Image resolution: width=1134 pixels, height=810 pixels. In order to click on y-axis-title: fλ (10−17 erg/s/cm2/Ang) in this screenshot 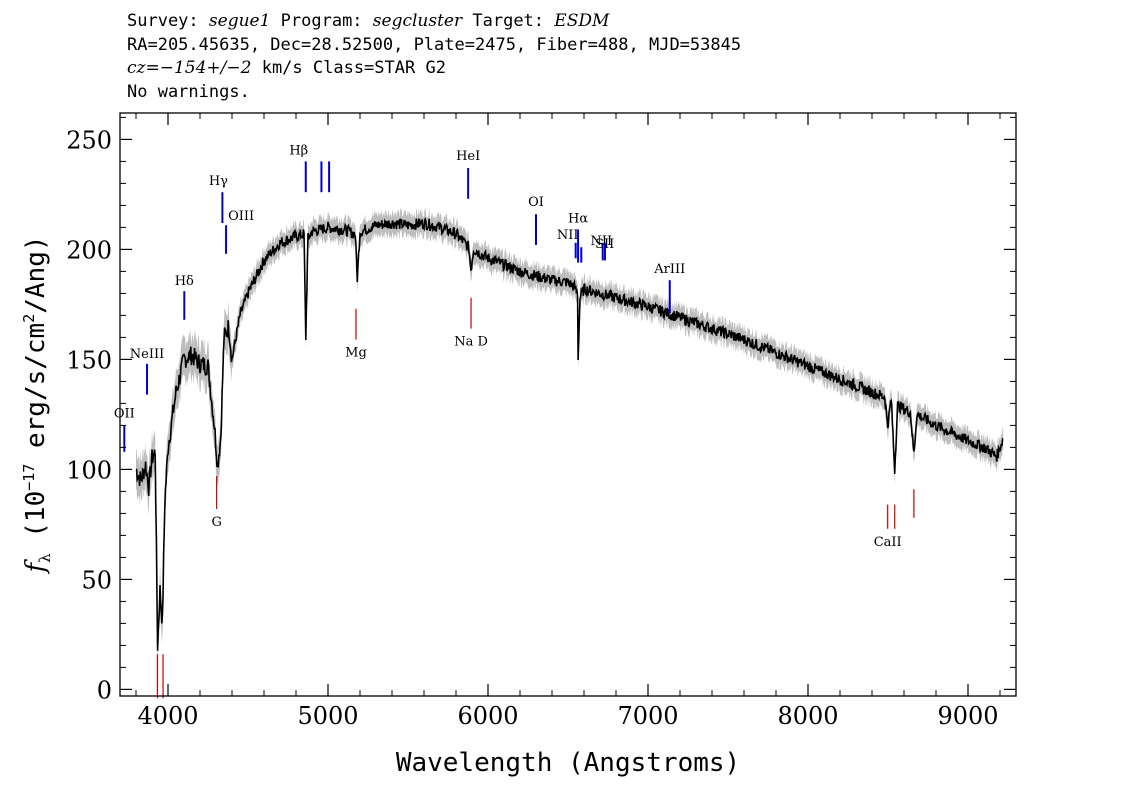, I will do `click(37, 404)`.